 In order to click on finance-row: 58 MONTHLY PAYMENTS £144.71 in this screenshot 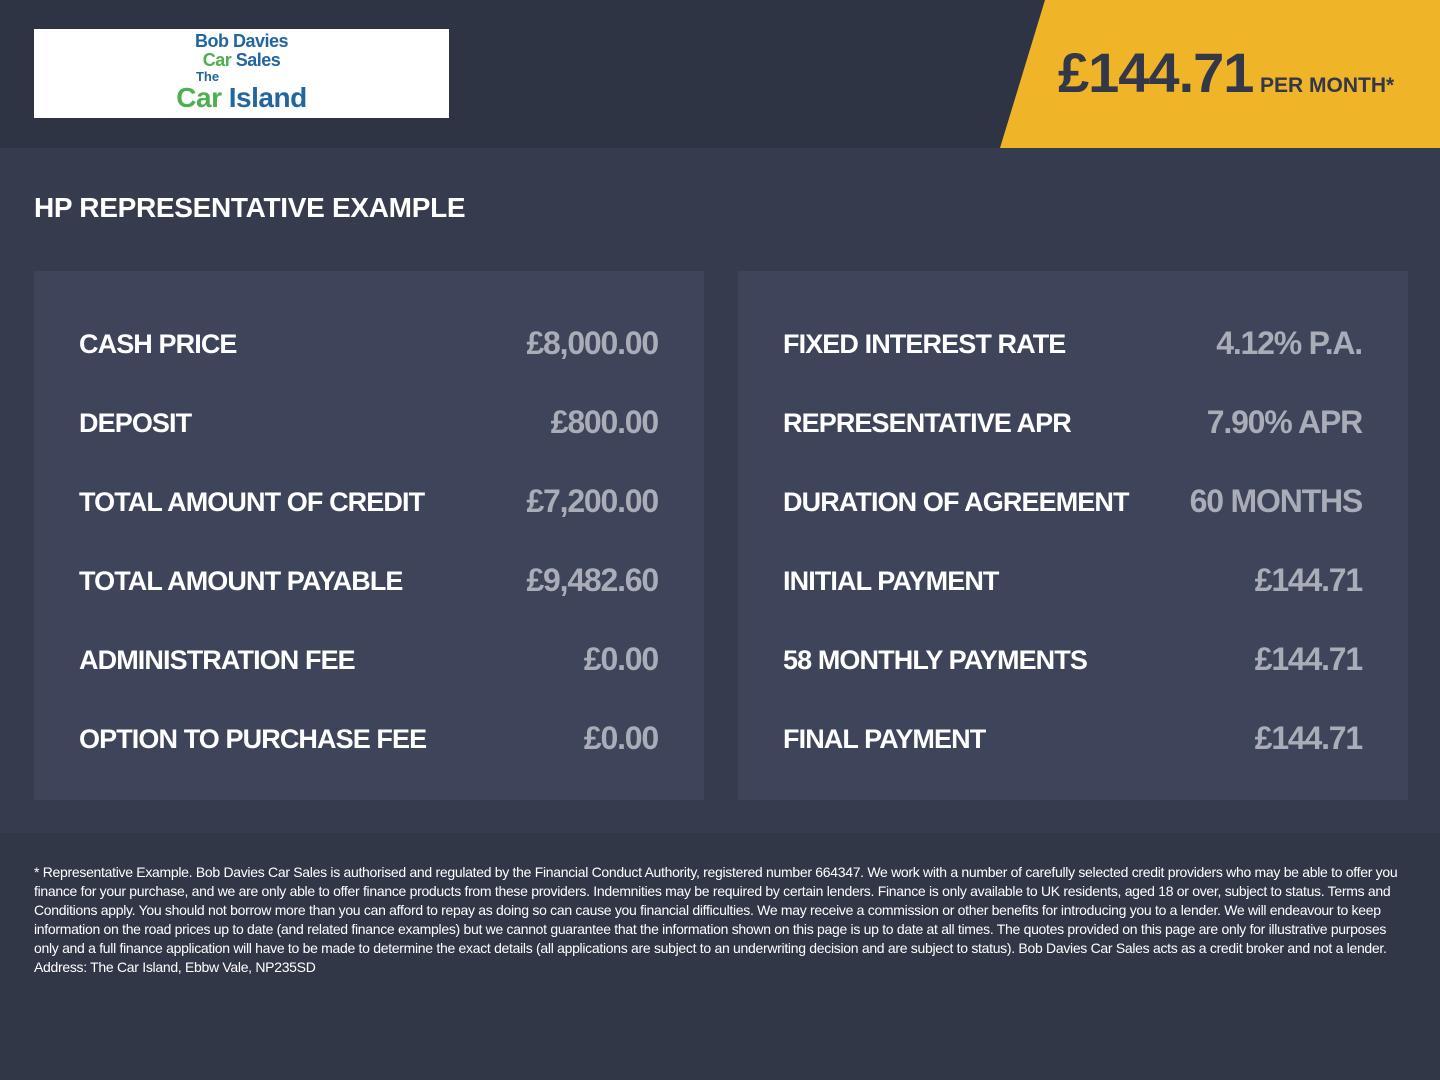, I will do `click(1073, 663)`.